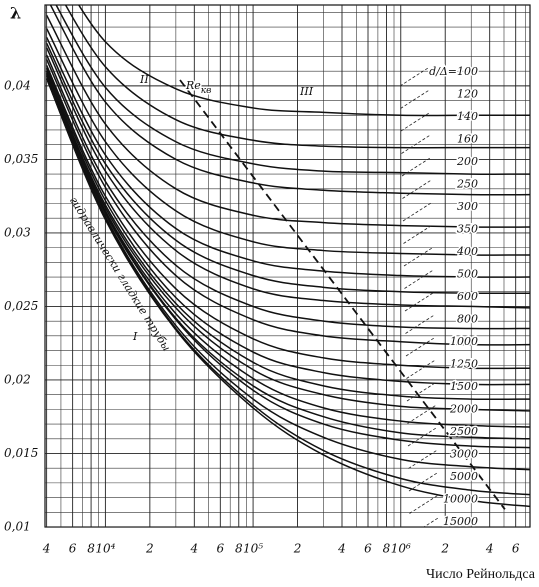  I want to click on legend-label: 200, so click(467, 161).